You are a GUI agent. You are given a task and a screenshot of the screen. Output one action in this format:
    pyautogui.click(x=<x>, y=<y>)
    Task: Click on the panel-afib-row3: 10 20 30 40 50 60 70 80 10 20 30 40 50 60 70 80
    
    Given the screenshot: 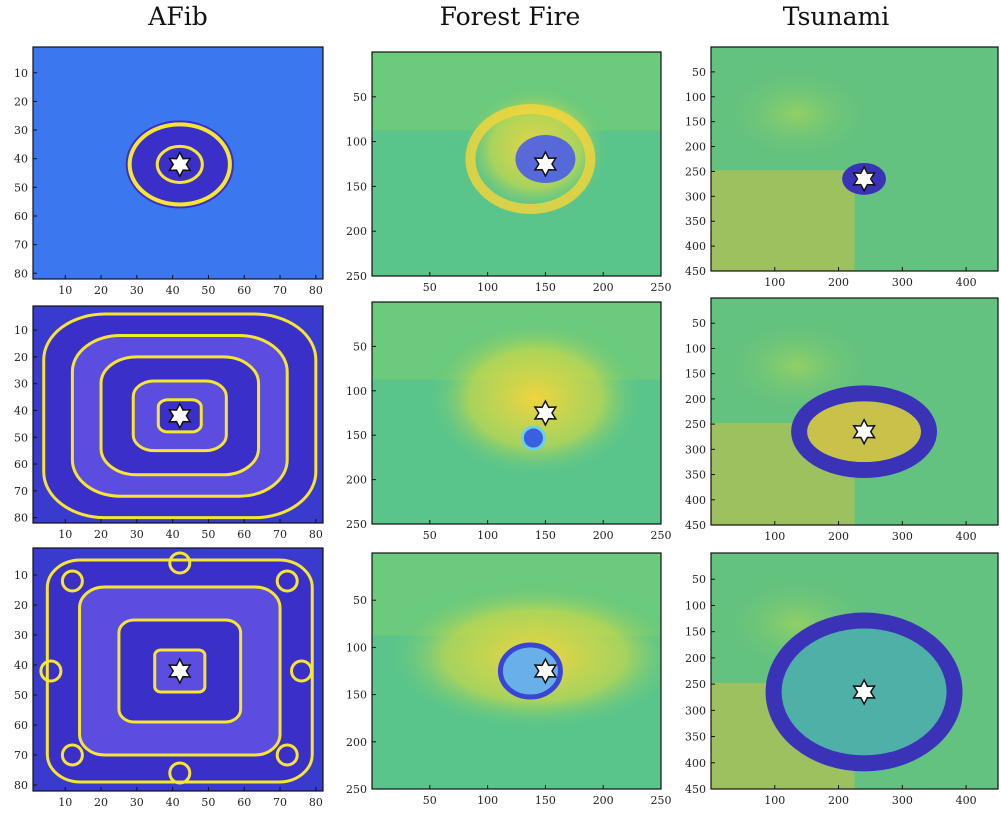 What is the action you would take?
    pyautogui.click(x=169, y=678)
    